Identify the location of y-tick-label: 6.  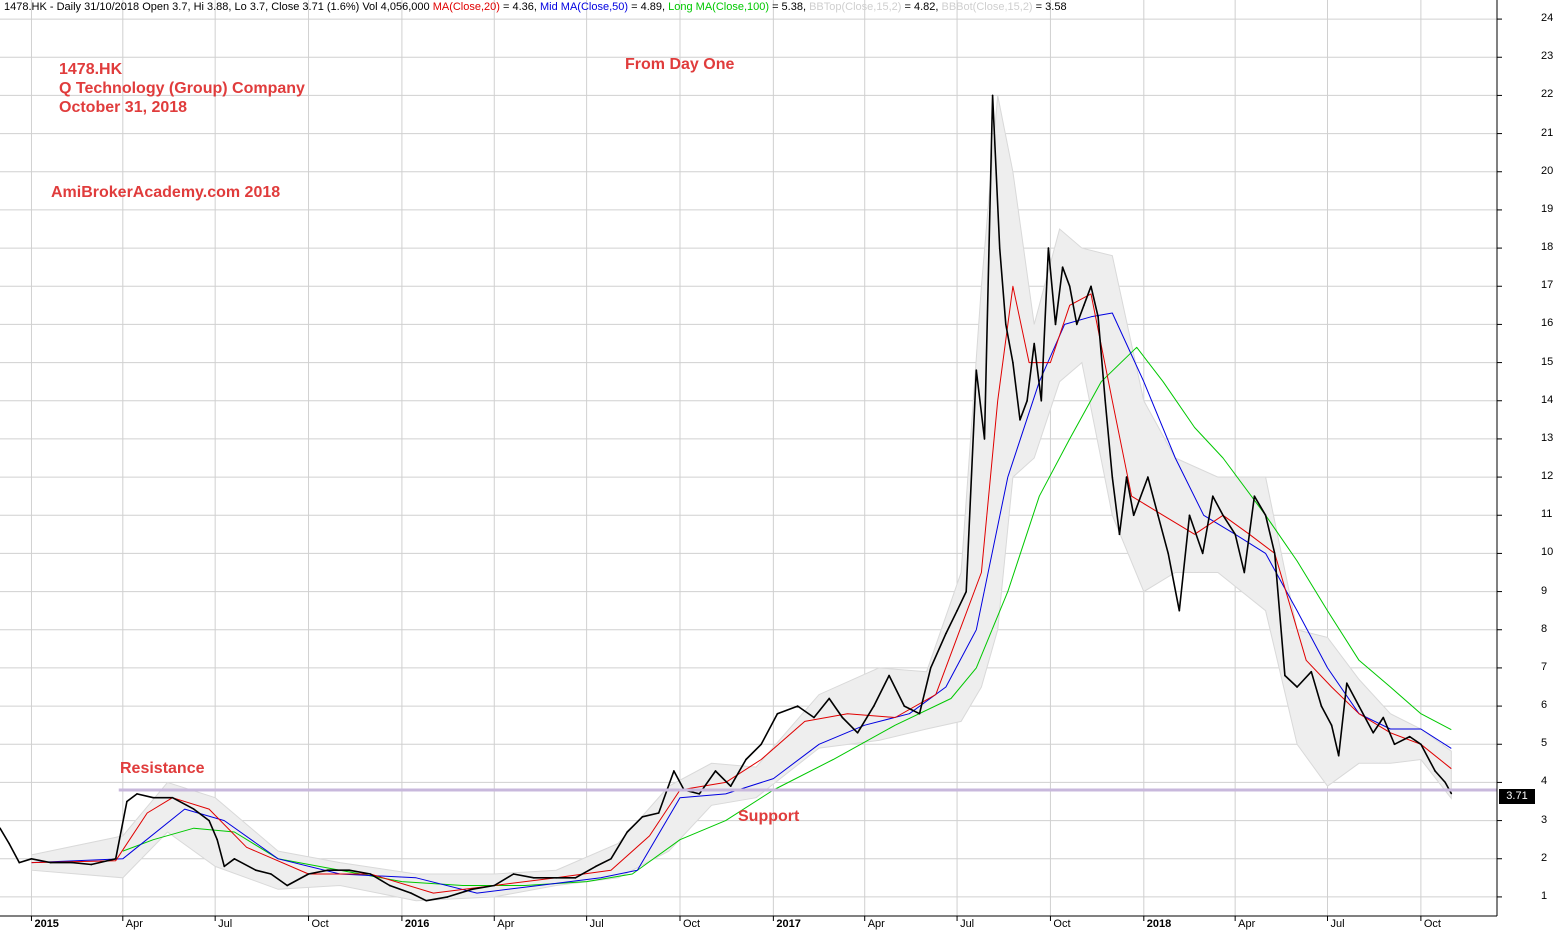
(1544, 705).